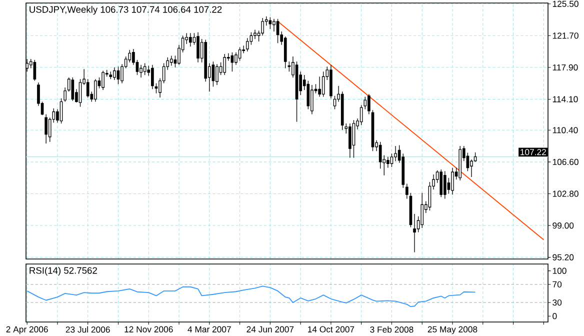 The image size is (584, 336). What do you see at coordinates (209, 329) in the screenshot?
I see `x-tick-label: 4 Mar 2007` at bounding box center [209, 329].